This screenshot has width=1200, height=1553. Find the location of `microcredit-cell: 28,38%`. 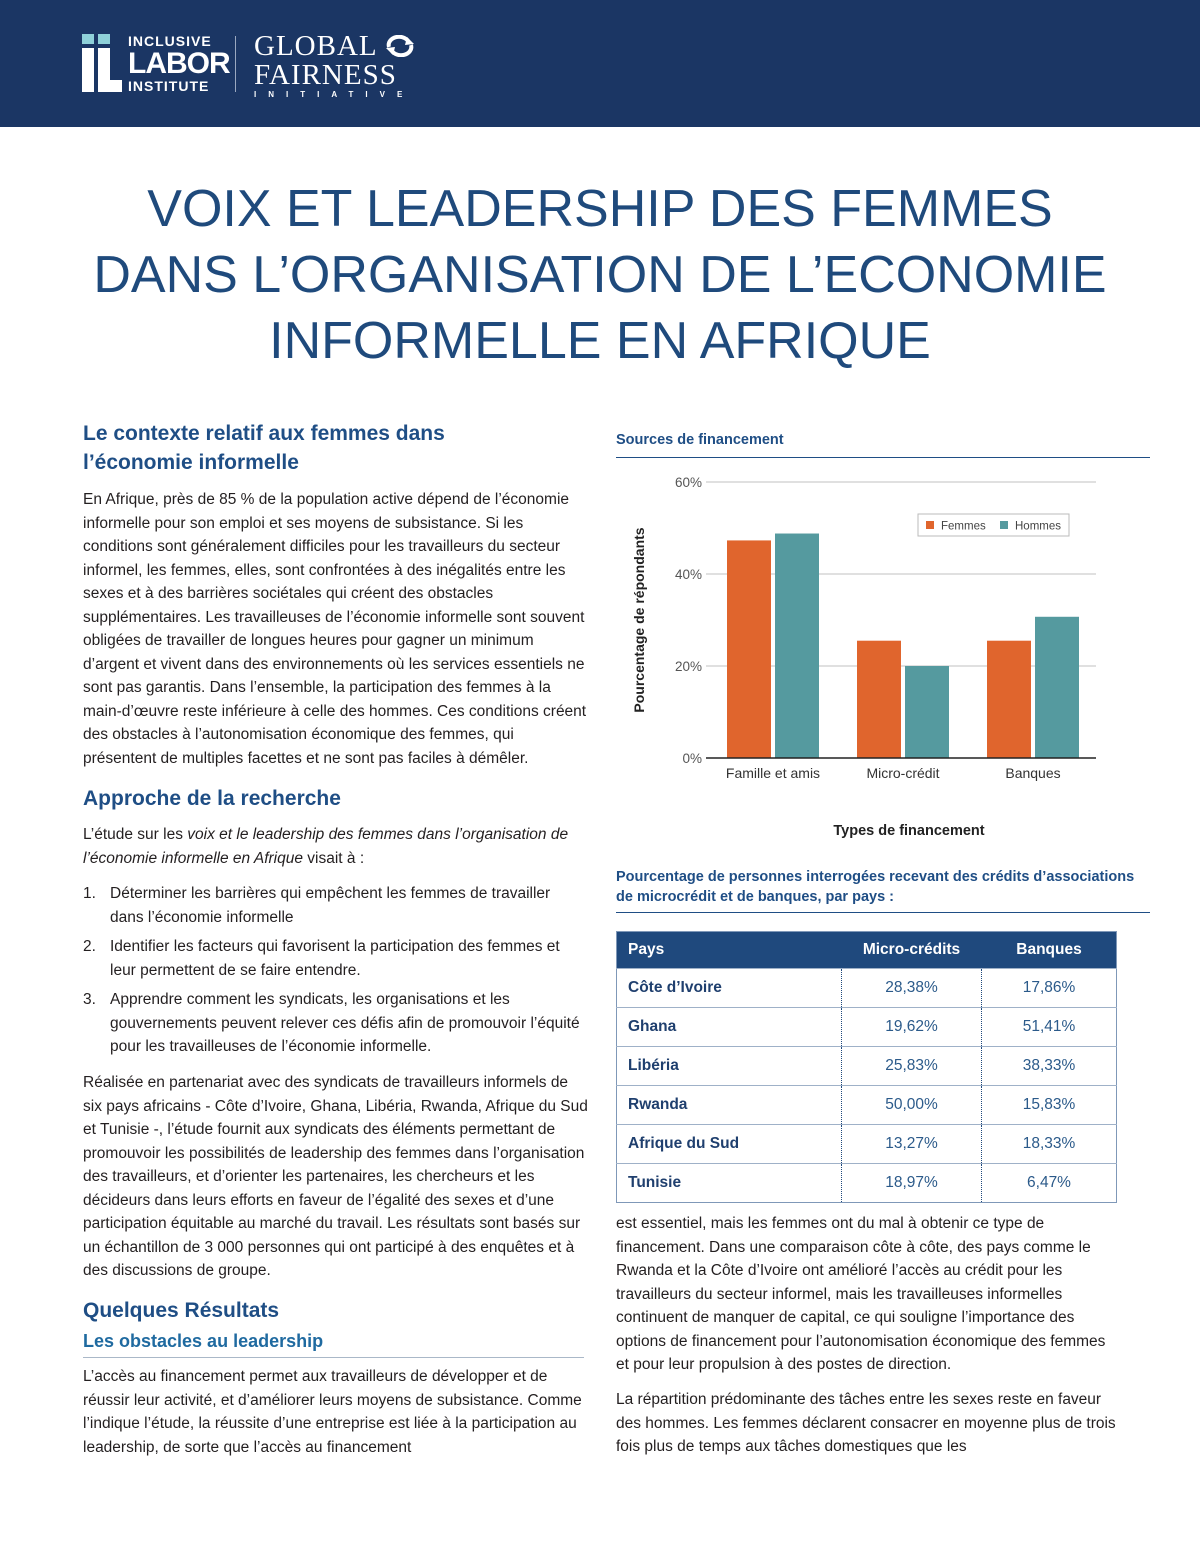

microcredit-cell: 28,38% is located at coordinates (911, 988).